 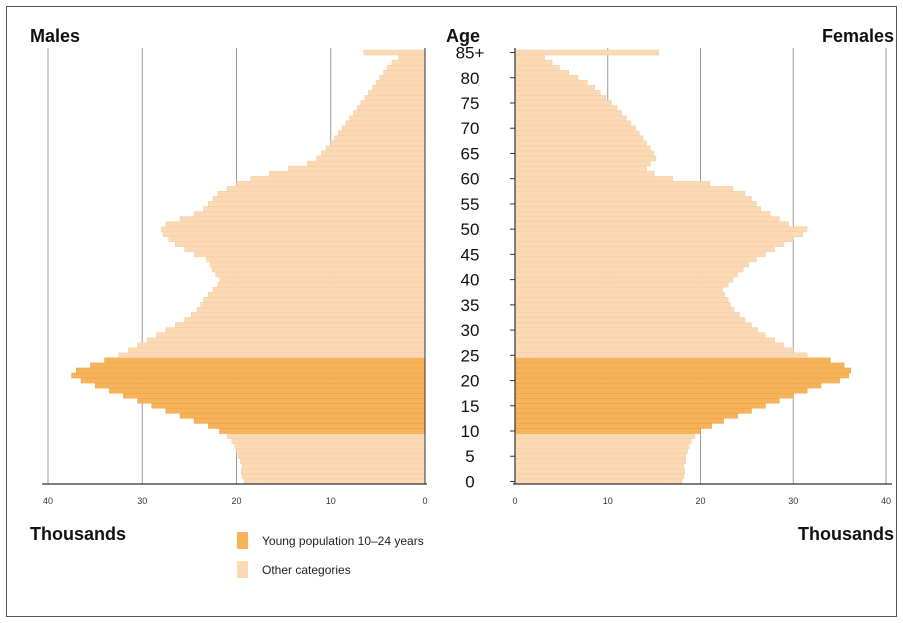 What do you see at coordinates (242, 540) in the screenshot?
I see `legend-swatch-young` at bounding box center [242, 540].